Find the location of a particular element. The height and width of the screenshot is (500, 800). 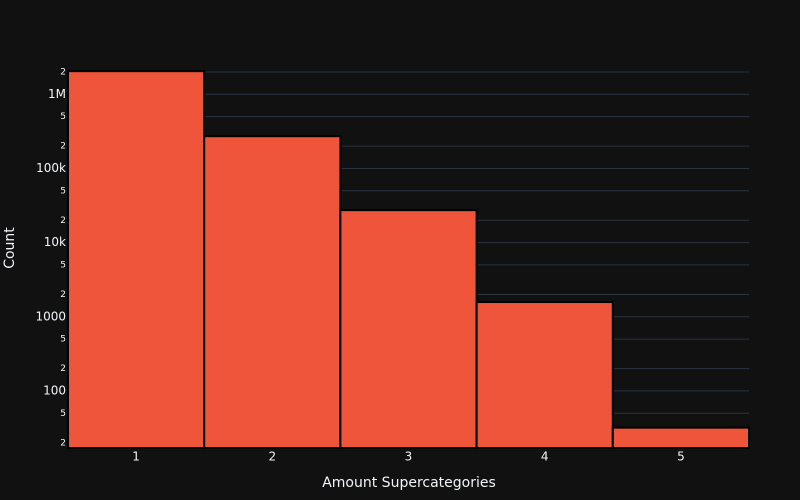

y-tick-label: 10k is located at coordinates (55, 242).